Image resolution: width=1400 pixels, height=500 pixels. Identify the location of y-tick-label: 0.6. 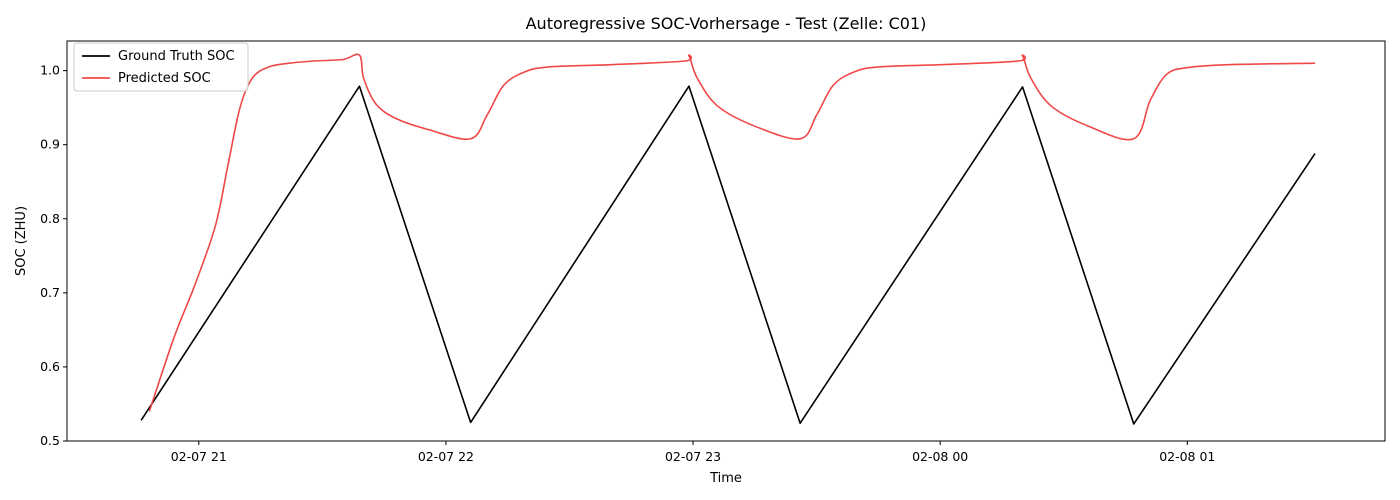
(50, 366).